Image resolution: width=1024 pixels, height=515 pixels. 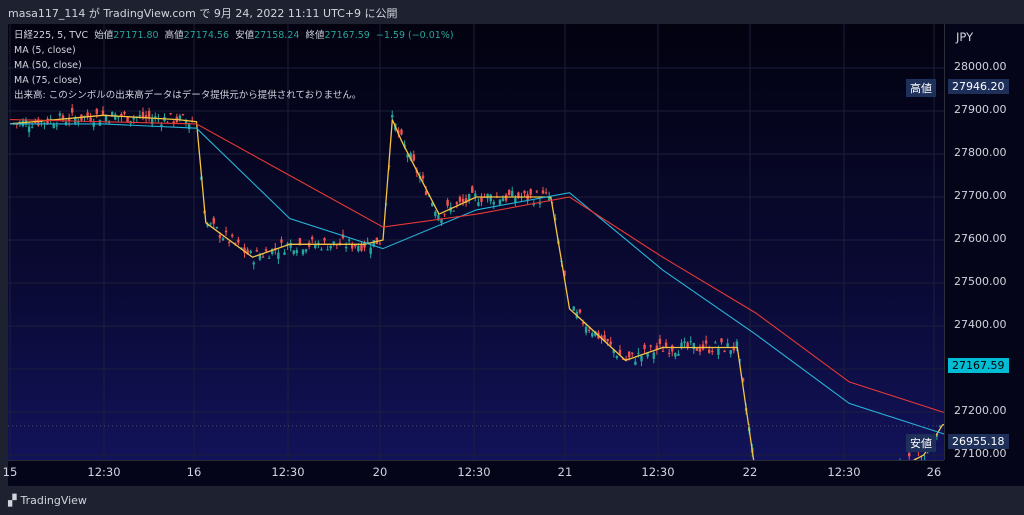 What do you see at coordinates (51, 35) in the screenshot?
I see `symbol-label: 日経225, 5, TVC` at bounding box center [51, 35].